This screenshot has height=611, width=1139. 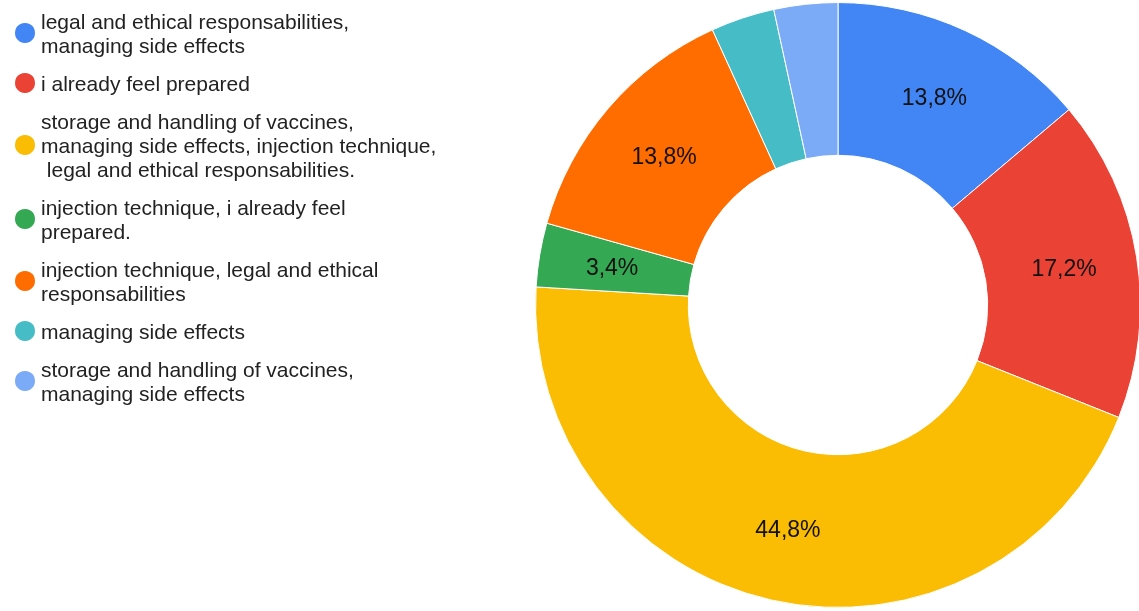 I want to click on legend-label: injection technique, legal and ethical responsabilities, so click(x=213, y=281).